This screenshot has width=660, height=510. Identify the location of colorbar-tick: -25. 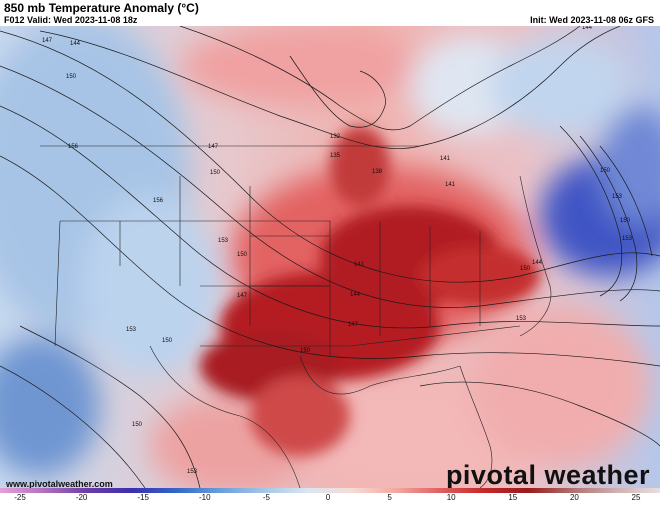
(20, 497).